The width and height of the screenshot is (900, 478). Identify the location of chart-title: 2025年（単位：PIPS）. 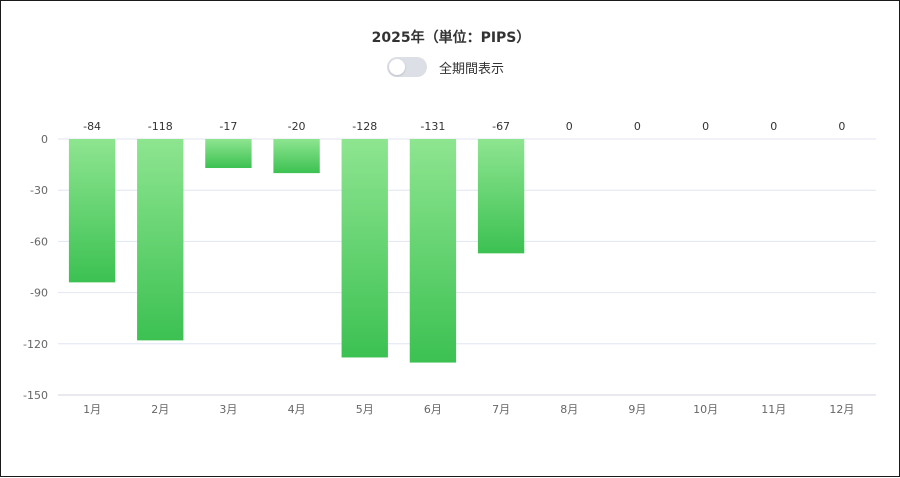
(451, 38).